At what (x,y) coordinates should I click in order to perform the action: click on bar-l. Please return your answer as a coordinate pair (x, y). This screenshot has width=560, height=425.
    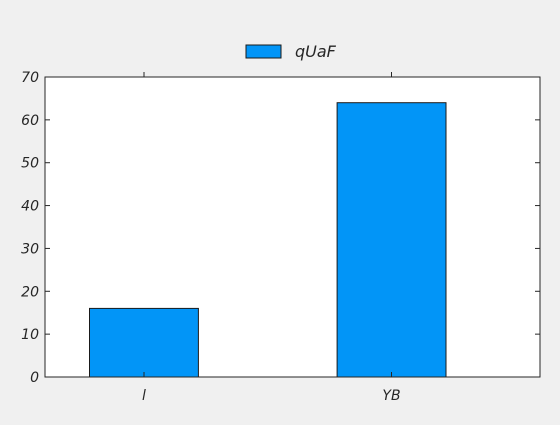
    Looking at the image, I should click on (144, 342).